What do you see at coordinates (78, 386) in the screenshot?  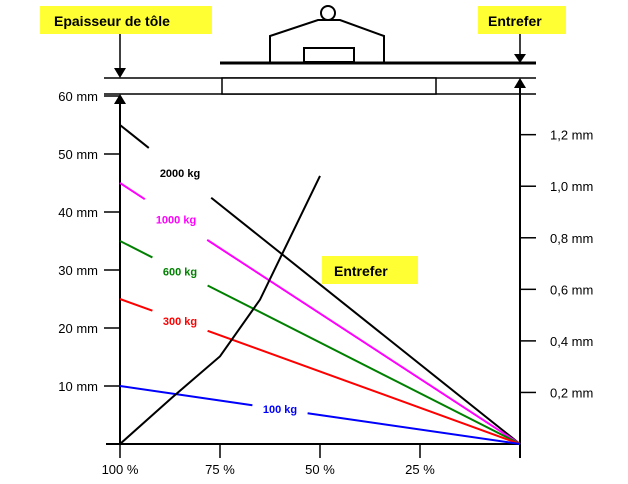 I see `left-tick-label: 10 mm` at bounding box center [78, 386].